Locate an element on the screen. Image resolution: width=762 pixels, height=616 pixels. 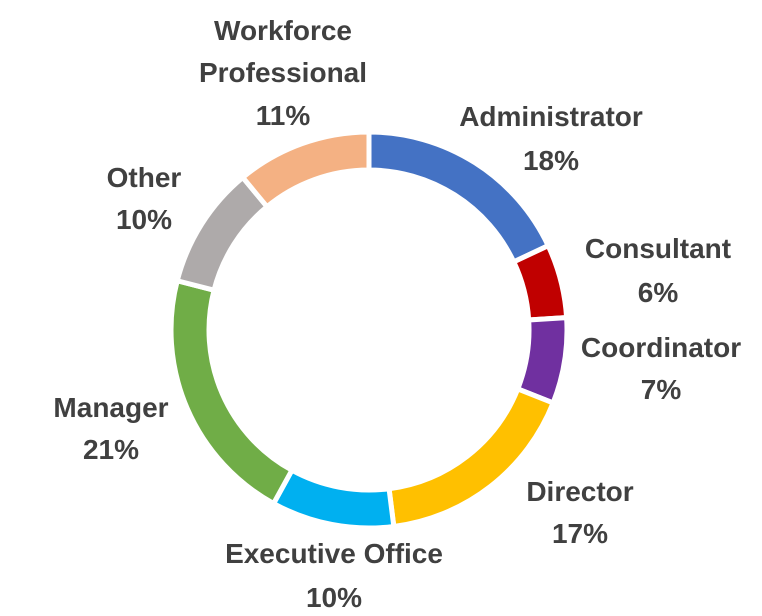
percent-label: 6% is located at coordinates (658, 292).